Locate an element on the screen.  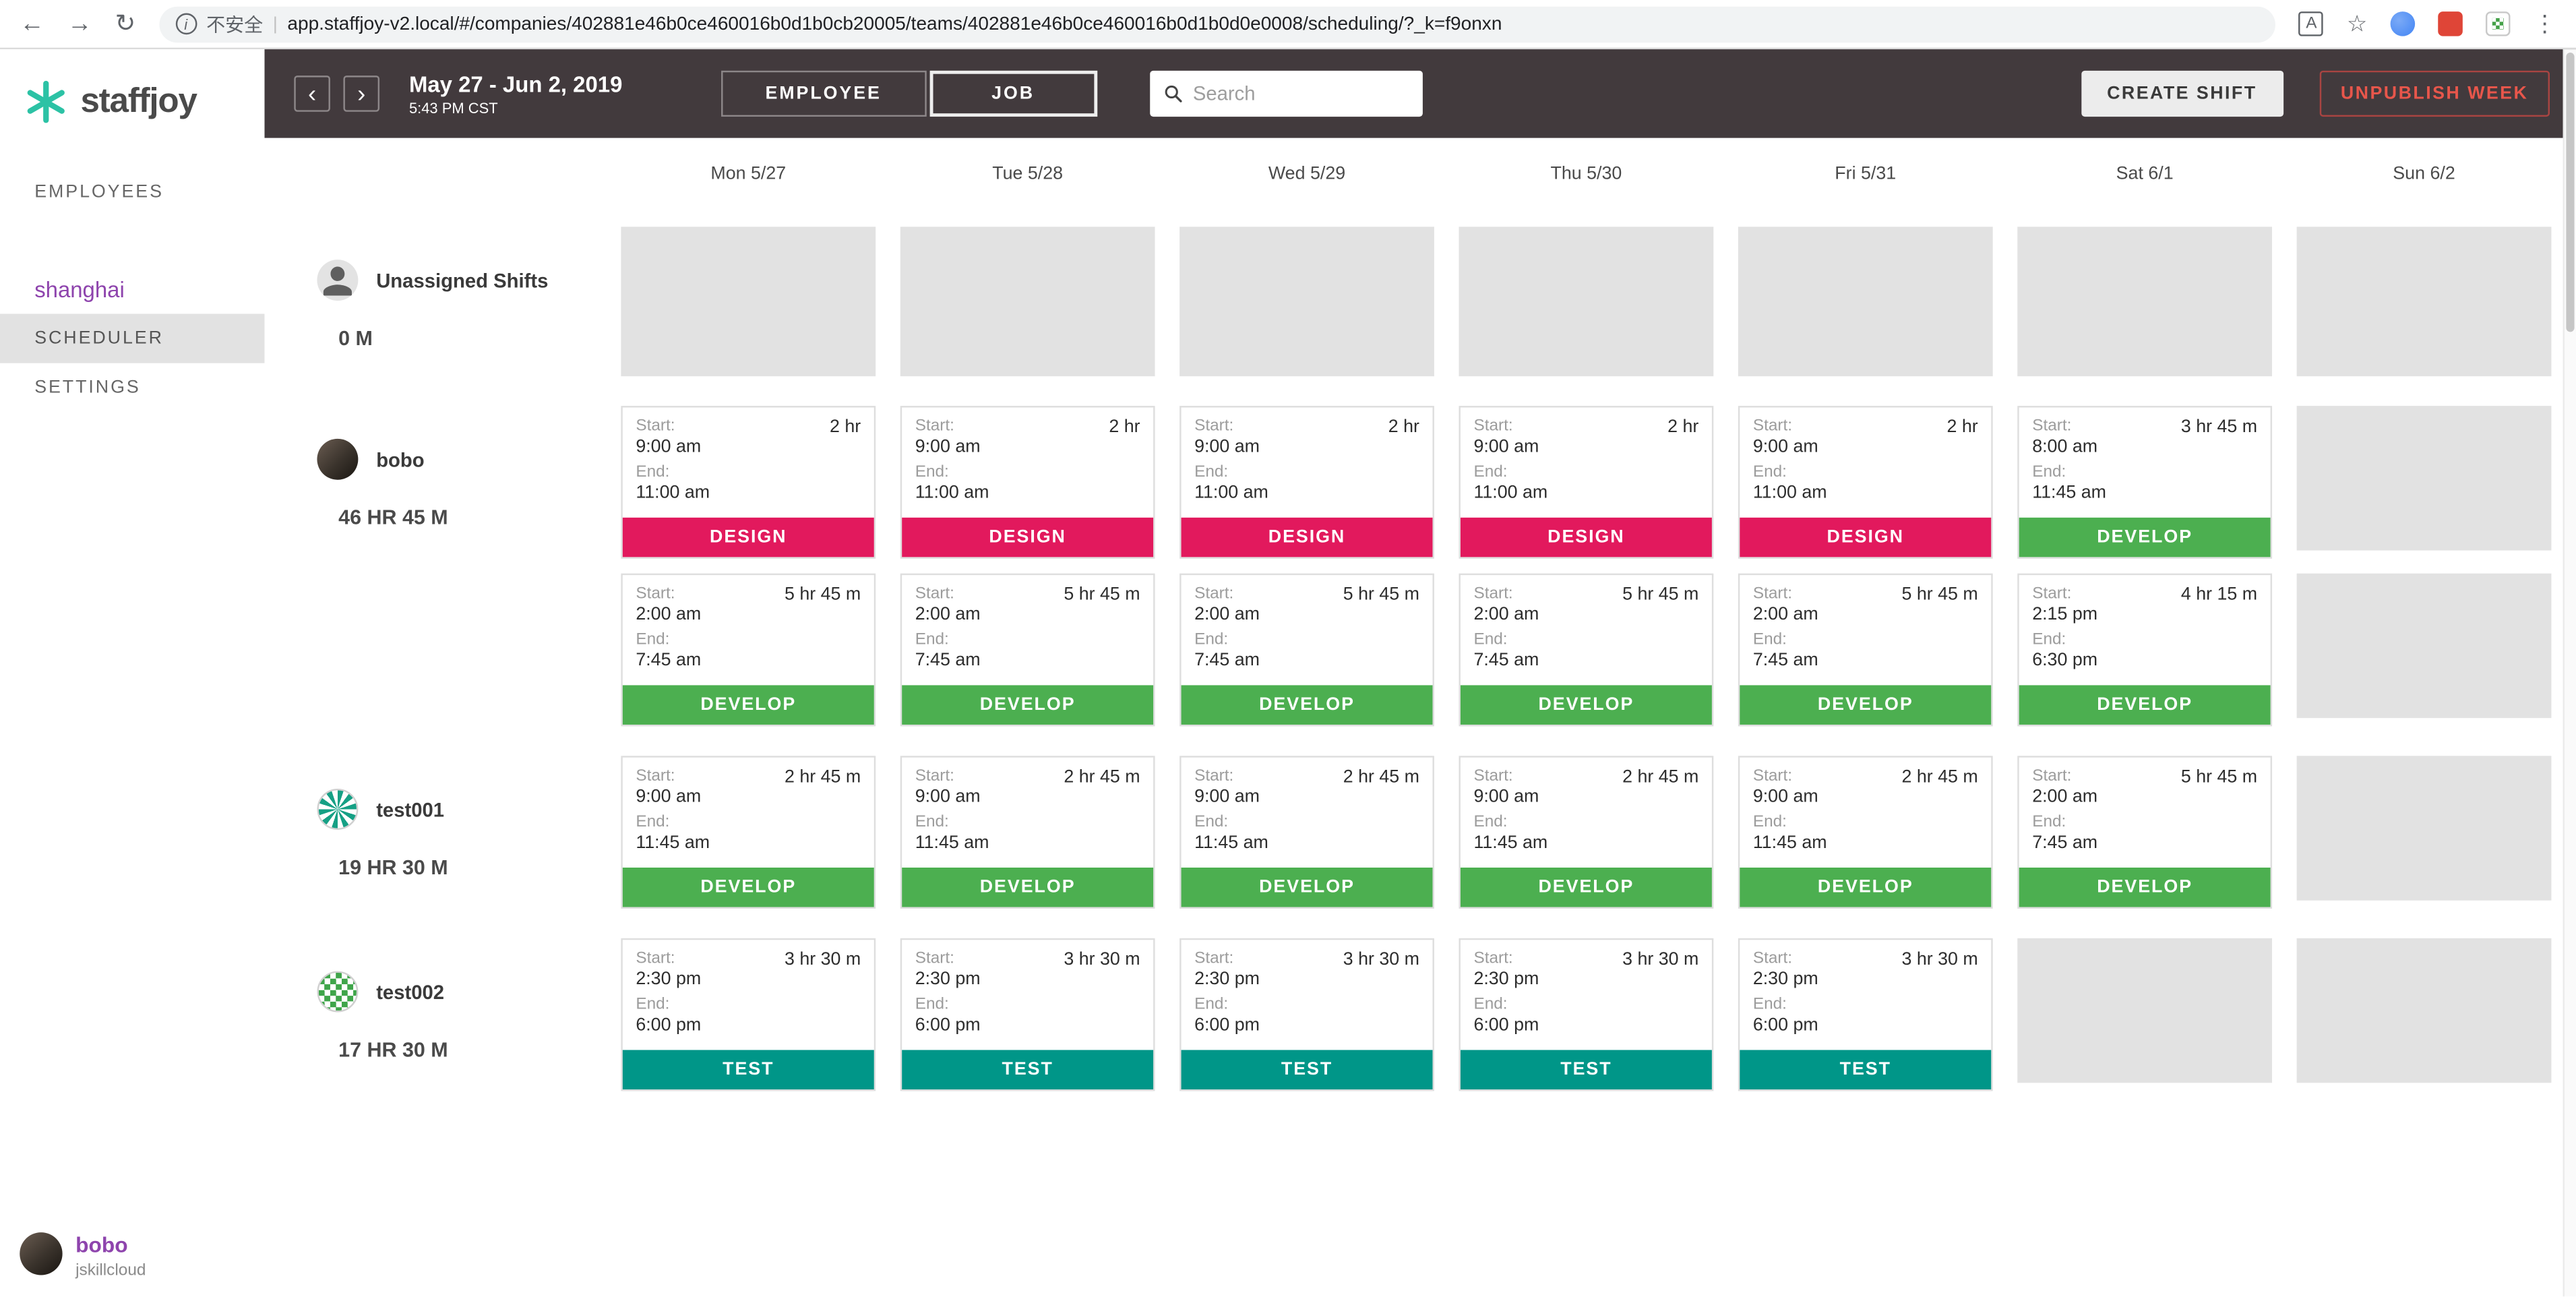
current-user: bobo jskillcloud is located at coordinates (83, 1257).